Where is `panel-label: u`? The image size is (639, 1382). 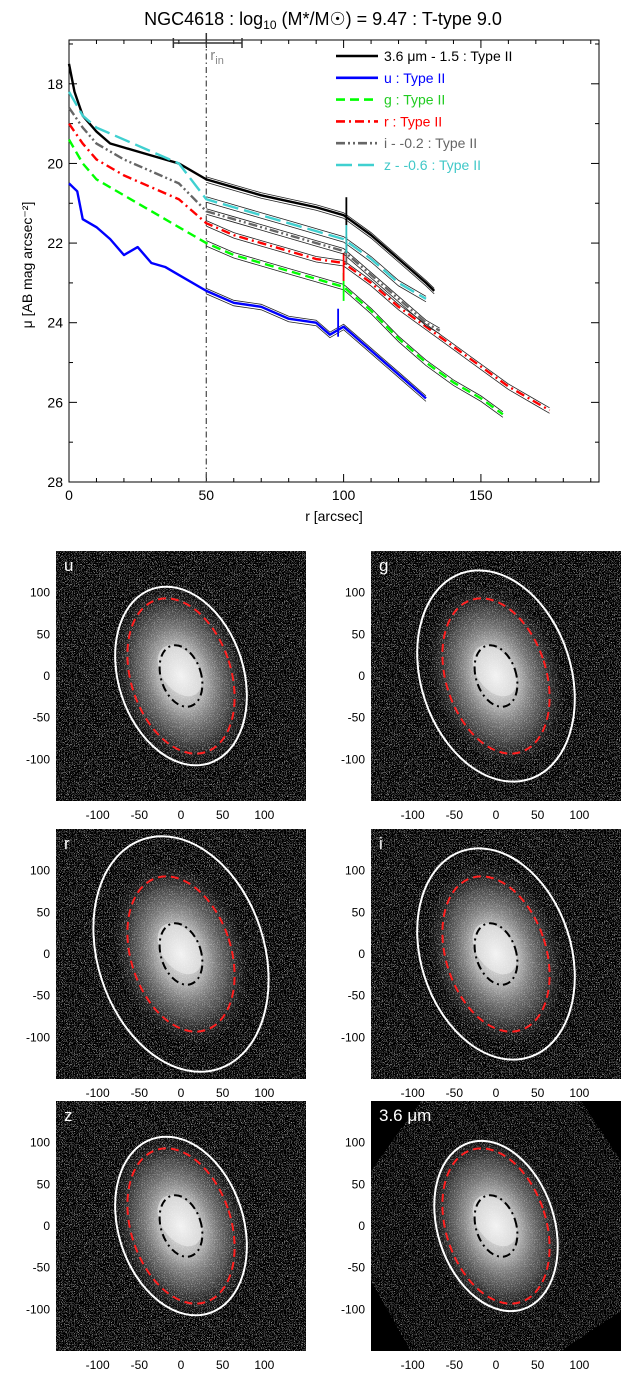 panel-label: u is located at coordinates (68, 565).